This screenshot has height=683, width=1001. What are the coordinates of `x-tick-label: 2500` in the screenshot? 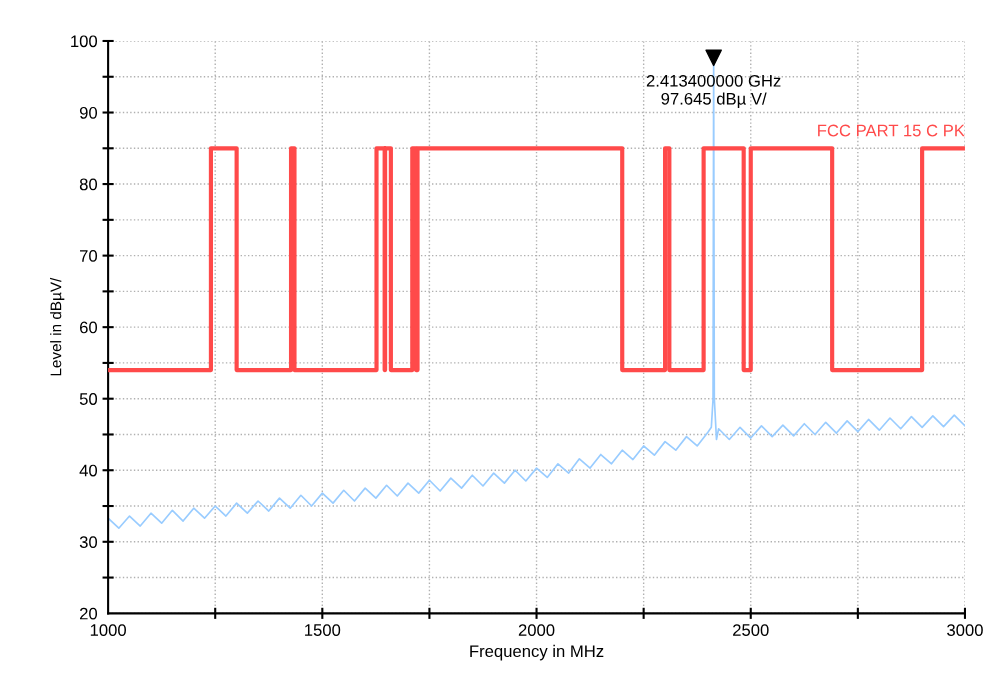 It's located at (751, 630).